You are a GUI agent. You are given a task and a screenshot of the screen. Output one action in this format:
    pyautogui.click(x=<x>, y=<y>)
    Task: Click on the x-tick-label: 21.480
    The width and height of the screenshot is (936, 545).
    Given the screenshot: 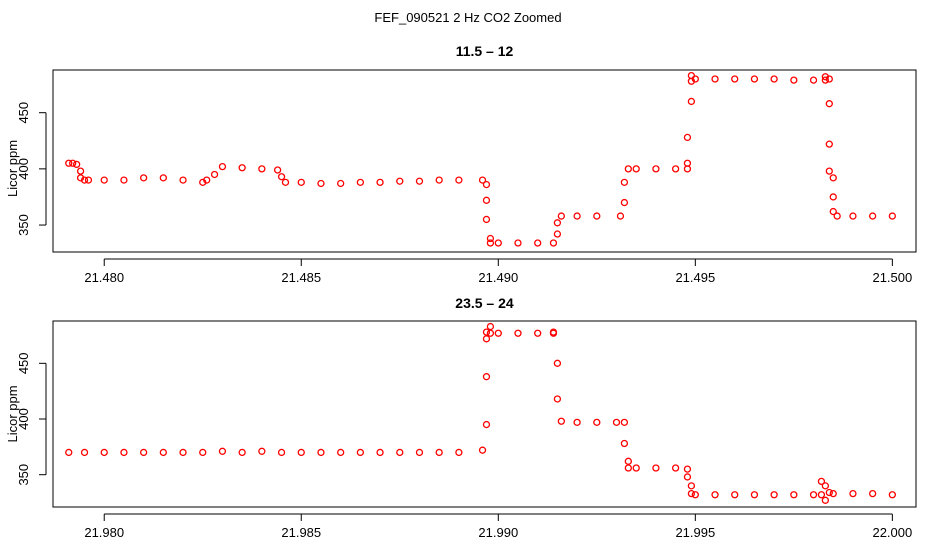 What is the action you would take?
    pyautogui.click(x=104, y=277)
    